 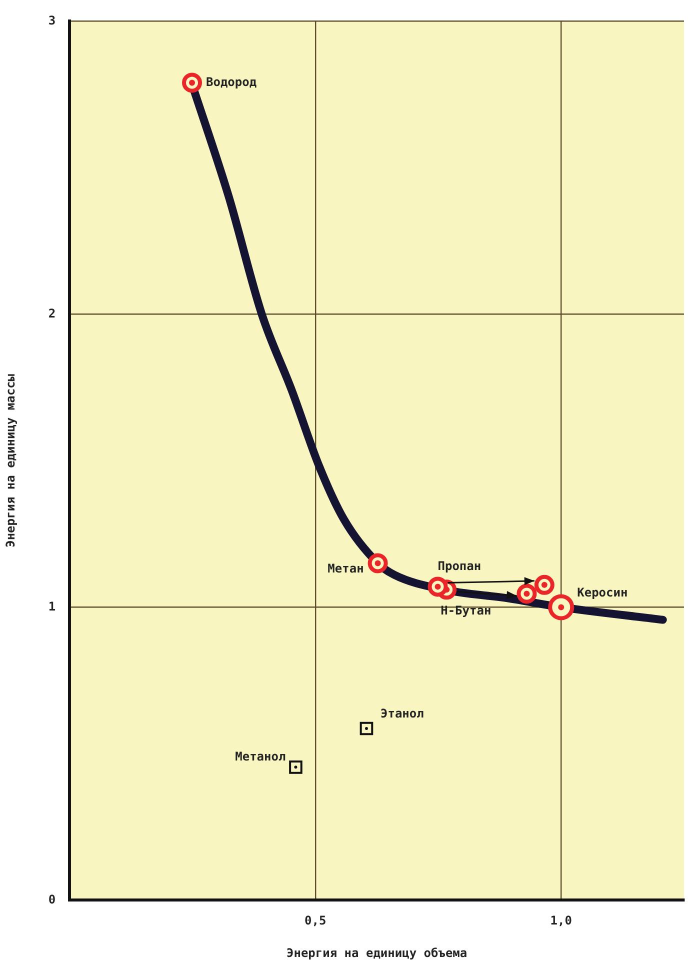 What do you see at coordinates (52, 899) in the screenshot?
I see `y-tick-label: 0` at bounding box center [52, 899].